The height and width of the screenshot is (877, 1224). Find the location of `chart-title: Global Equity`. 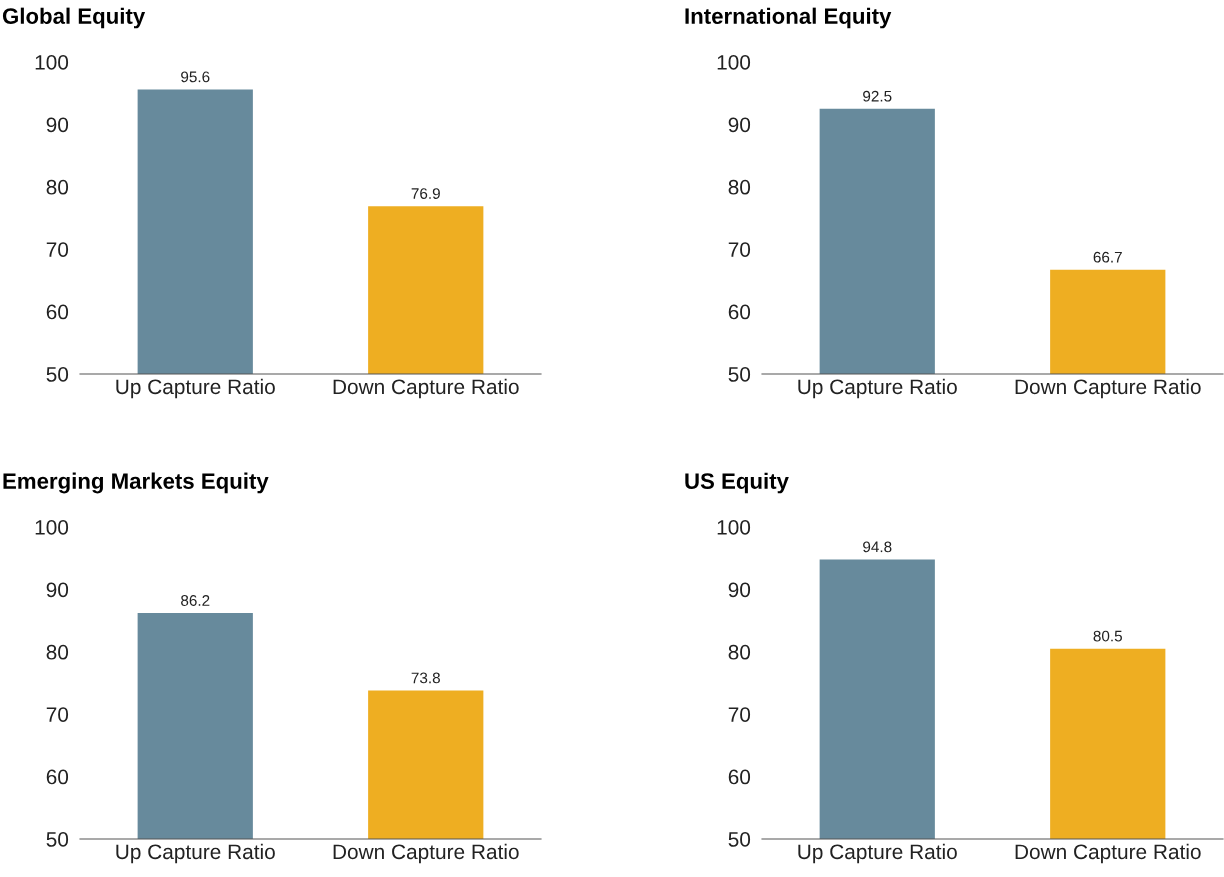

chart-title: Global Equity is located at coordinates (74, 18).